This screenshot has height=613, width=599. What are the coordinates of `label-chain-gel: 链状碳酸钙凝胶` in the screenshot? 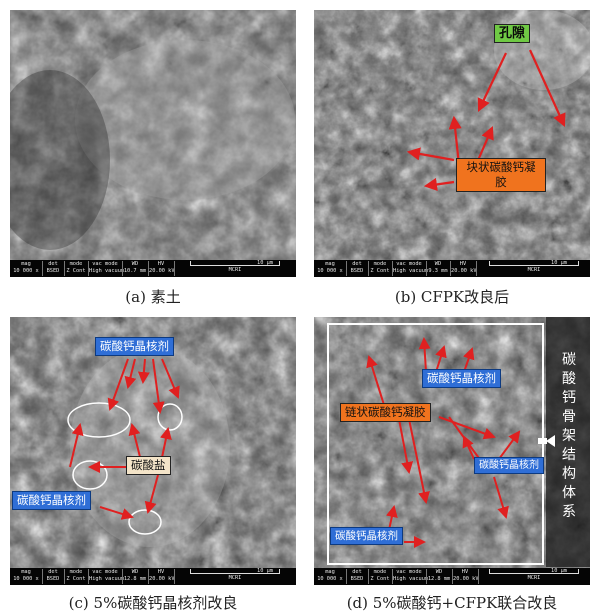 It's located at (385, 412).